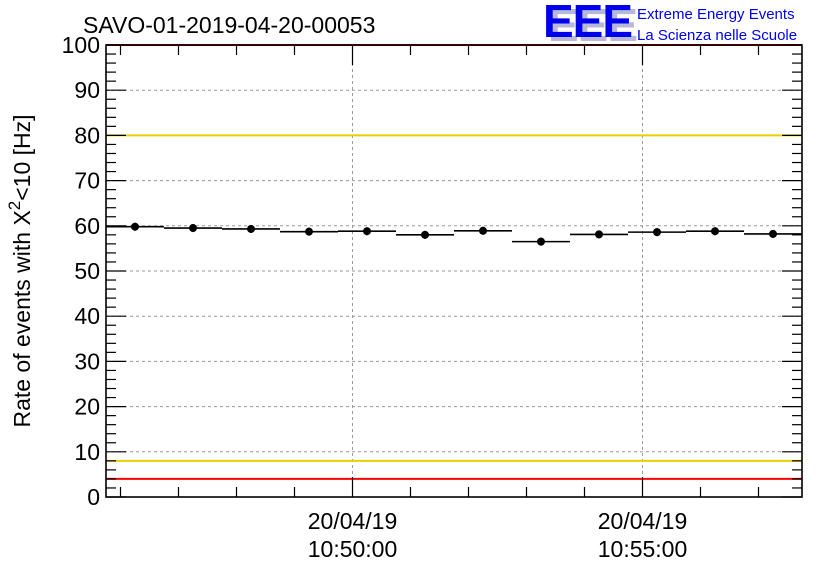 This screenshot has height=572, width=836. Describe the element at coordinates (22, 157) in the screenshot. I see `y-axis-label-suffix: <10 [Hz]` at that location.